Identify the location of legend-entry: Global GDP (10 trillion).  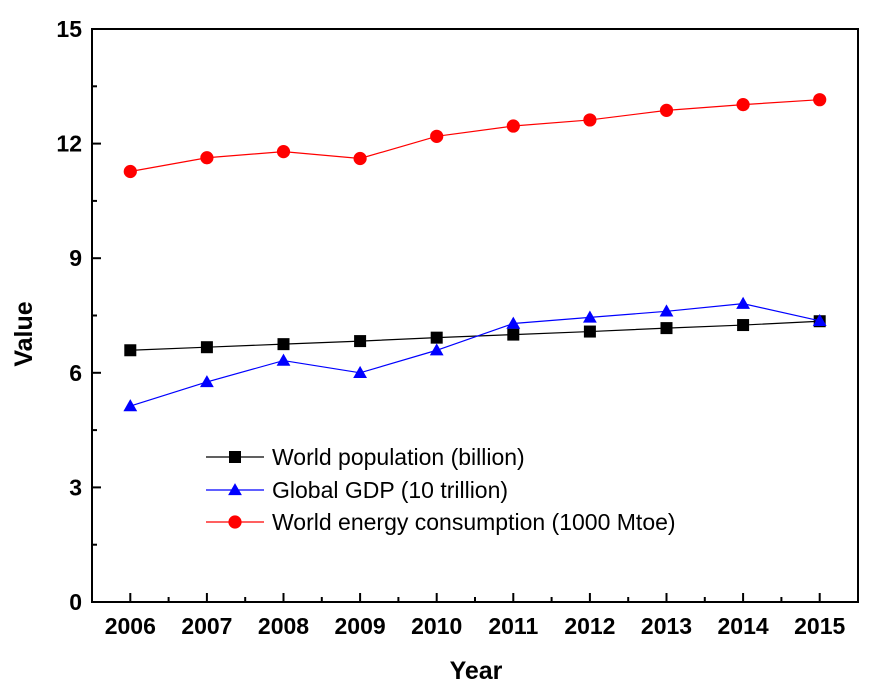
(357, 490).